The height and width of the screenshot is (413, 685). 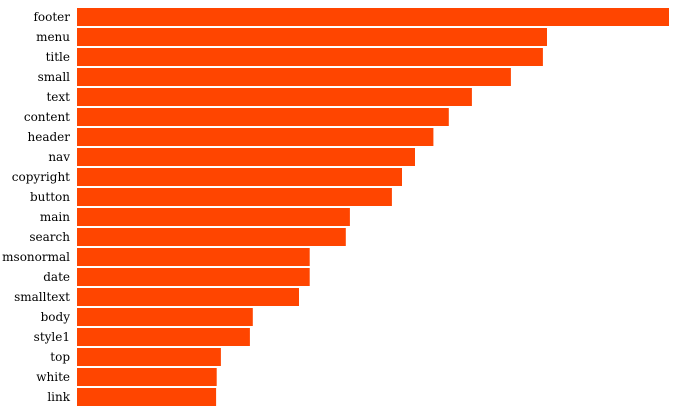 I want to click on bar-menu, so click(x=312, y=37).